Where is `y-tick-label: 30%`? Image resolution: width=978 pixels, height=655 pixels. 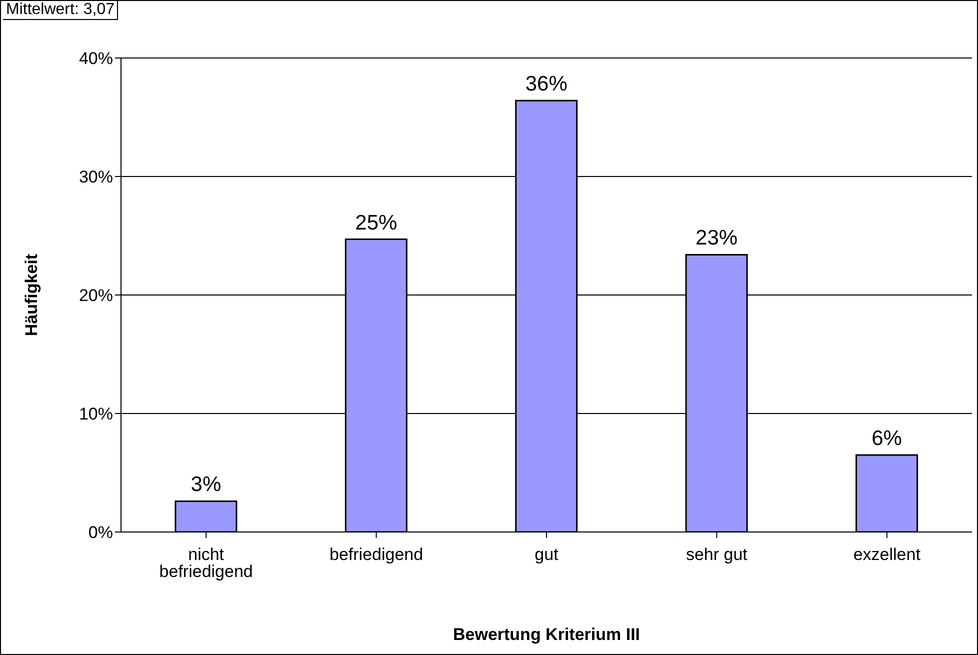
y-tick-label: 30% is located at coordinates (95, 177).